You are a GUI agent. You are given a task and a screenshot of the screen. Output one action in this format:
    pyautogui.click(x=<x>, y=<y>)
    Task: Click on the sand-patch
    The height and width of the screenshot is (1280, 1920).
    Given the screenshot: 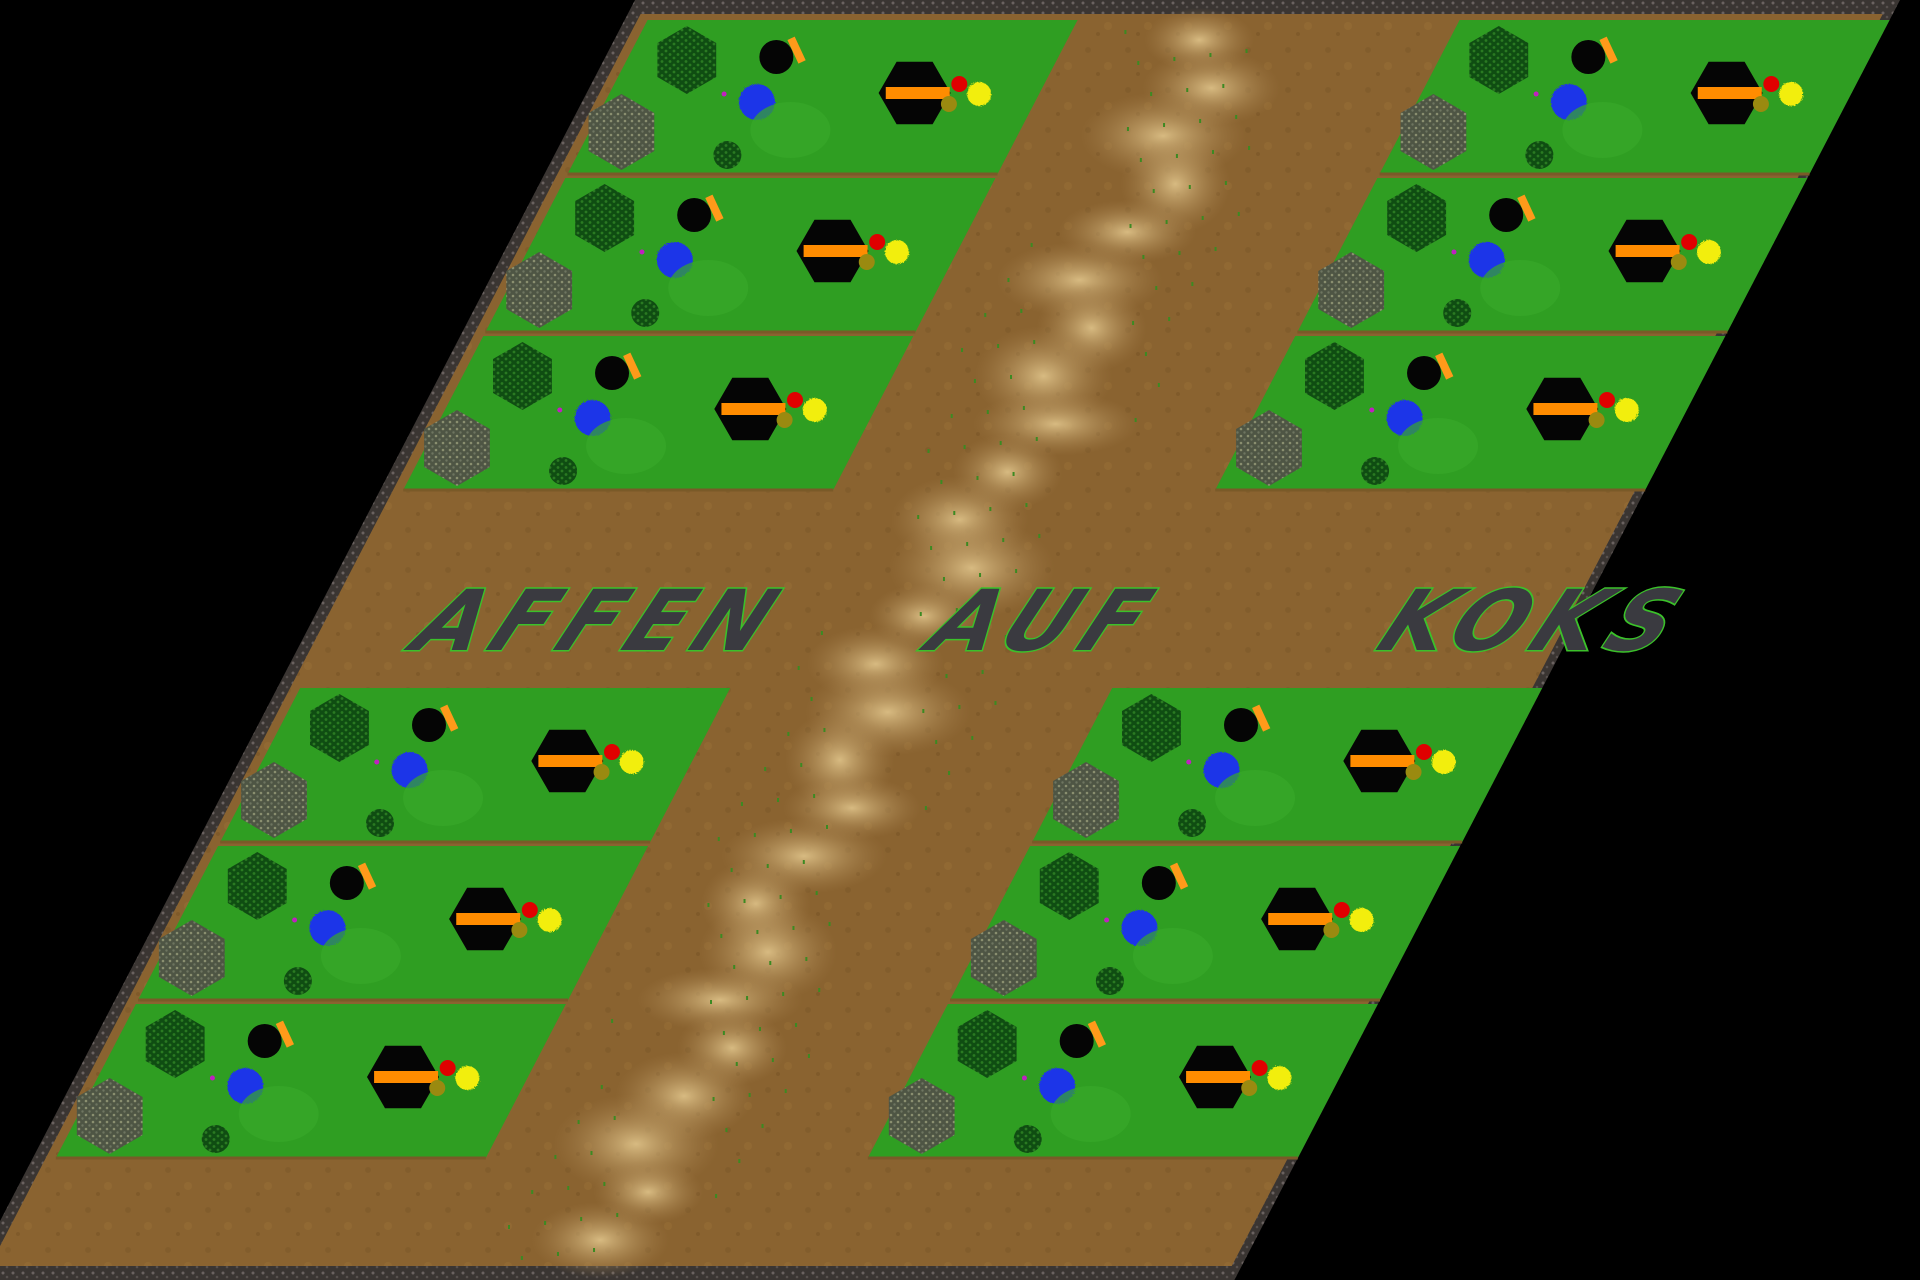 What is the action you would take?
    pyautogui.click(x=600, y=1240)
    